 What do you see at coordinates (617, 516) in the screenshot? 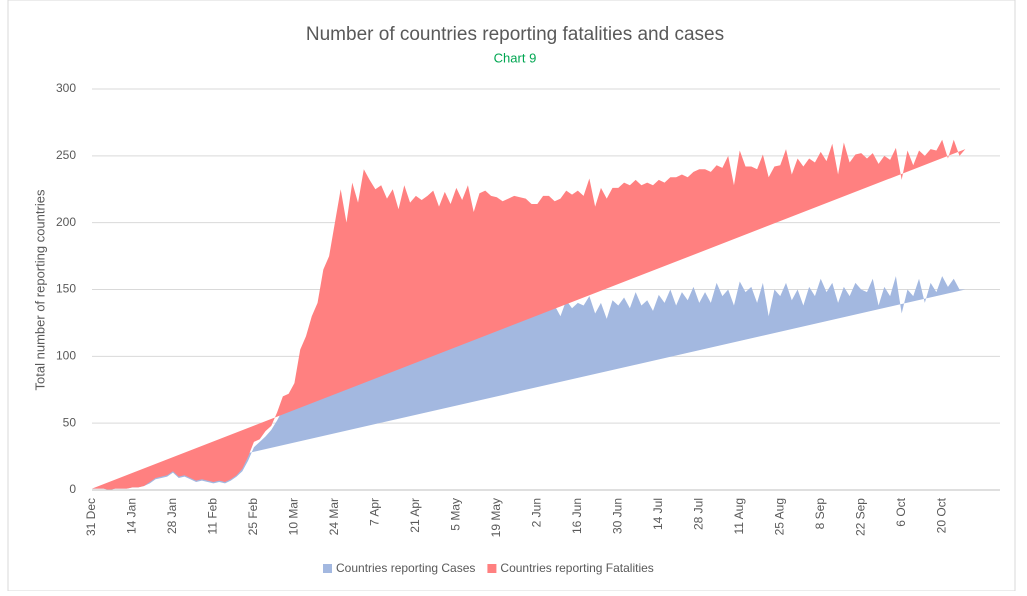
I see `x-tick-label: 30 Jun` at bounding box center [617, 516].